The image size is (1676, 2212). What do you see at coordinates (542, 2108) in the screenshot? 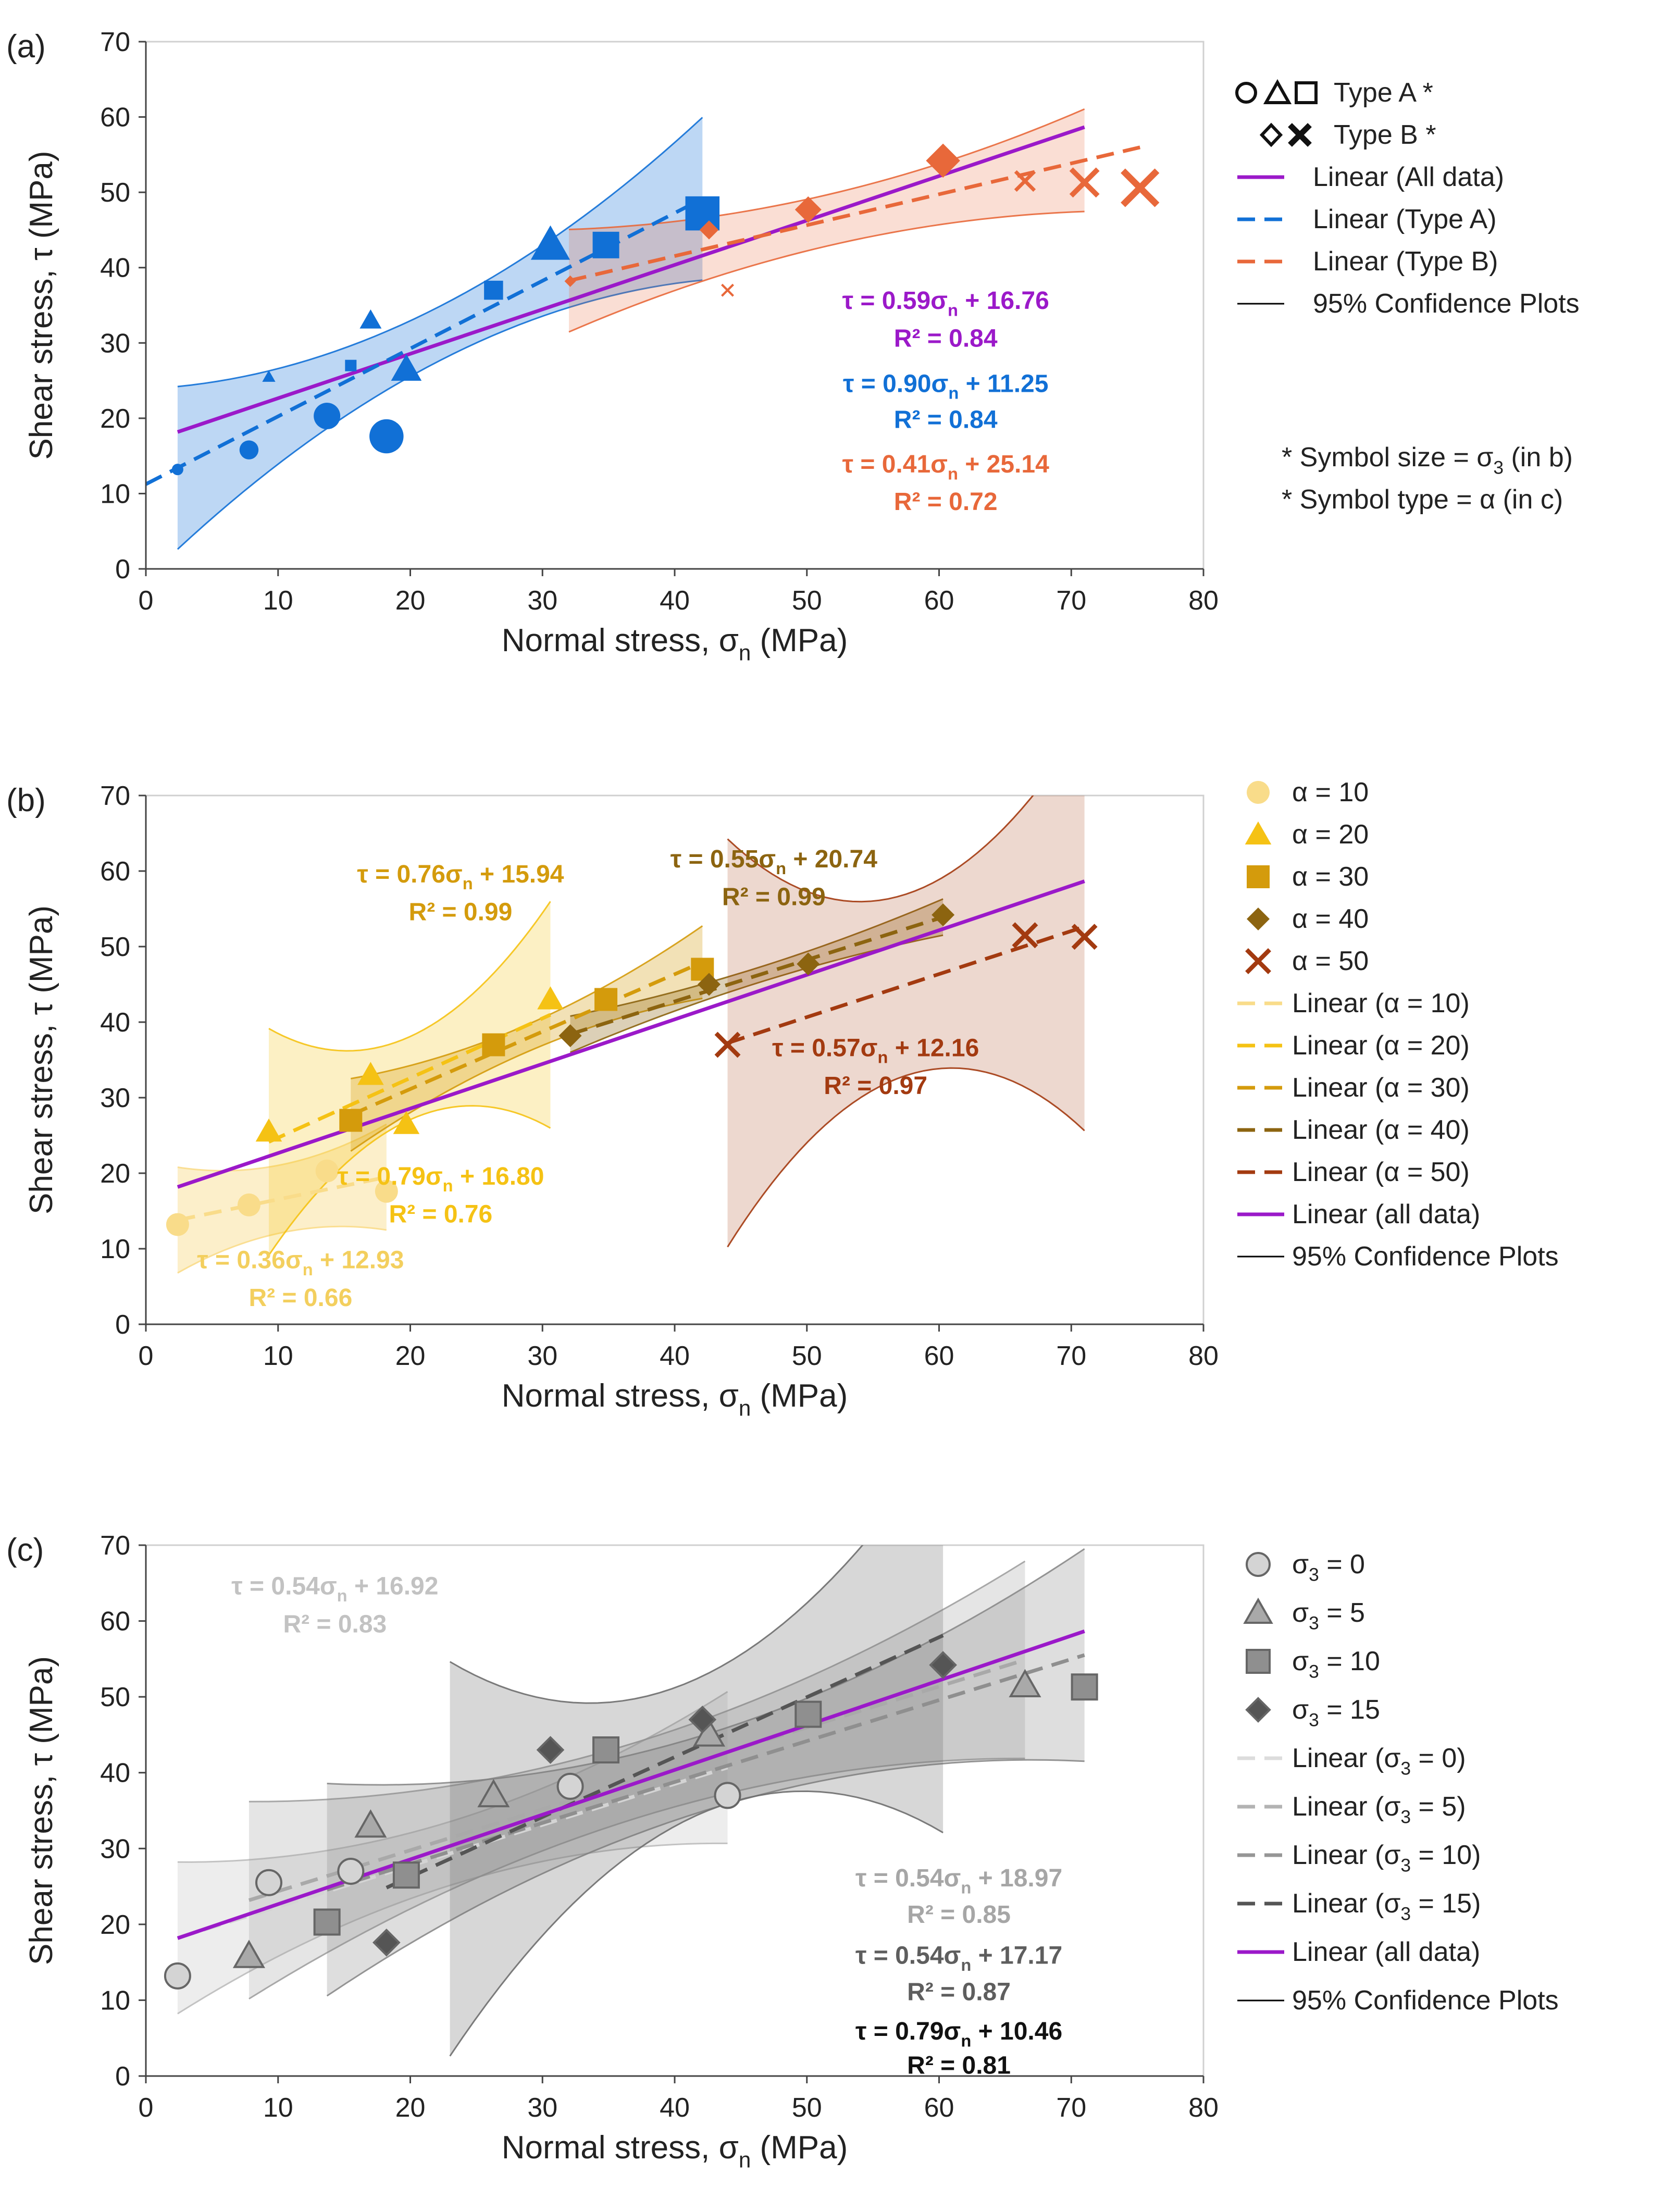
I see `x-tick-label: 30` at bounding box center [542, 2108].